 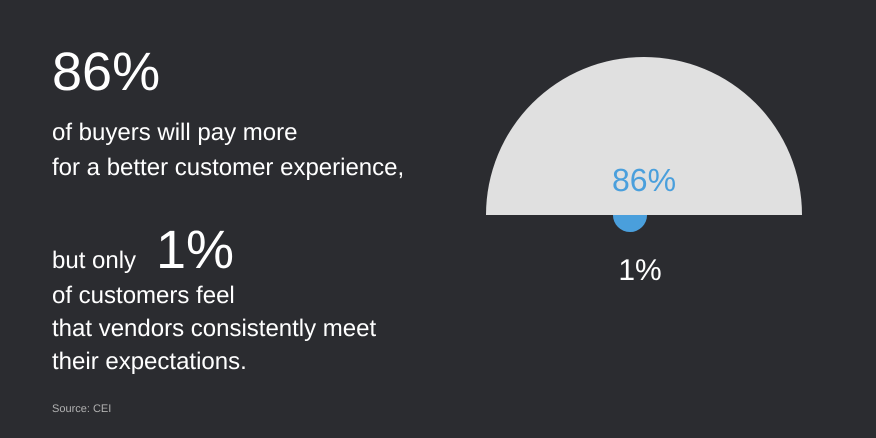 I want to click on data-label: 1%, so click(x=640, y=270).